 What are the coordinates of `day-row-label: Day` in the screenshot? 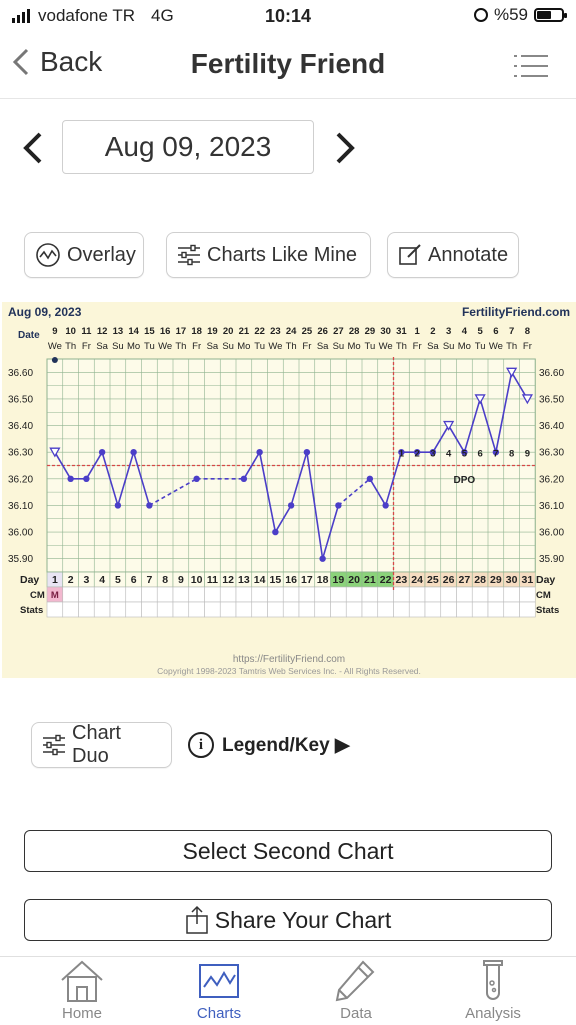 It's located at (29, 580).